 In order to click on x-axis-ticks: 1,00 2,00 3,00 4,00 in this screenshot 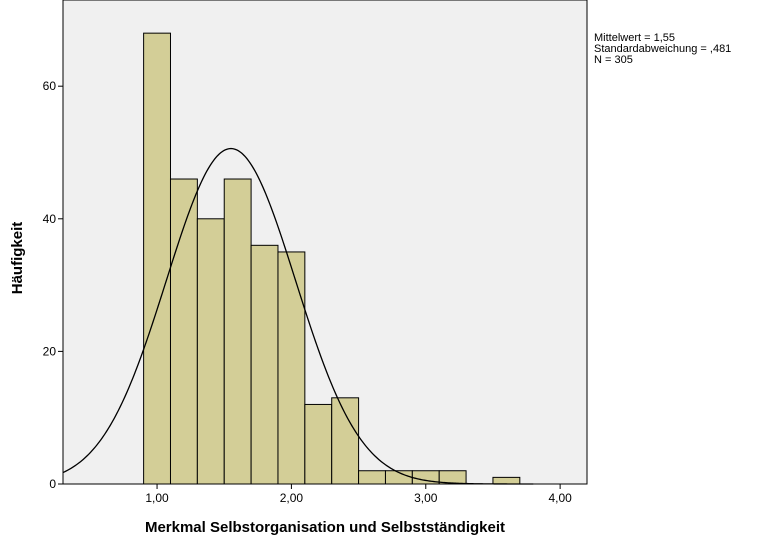, I will do `click(358, 494)`.